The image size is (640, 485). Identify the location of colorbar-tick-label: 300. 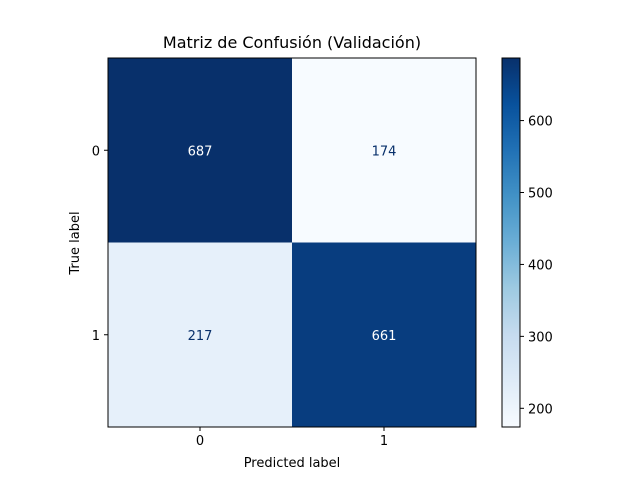
(540, 337).